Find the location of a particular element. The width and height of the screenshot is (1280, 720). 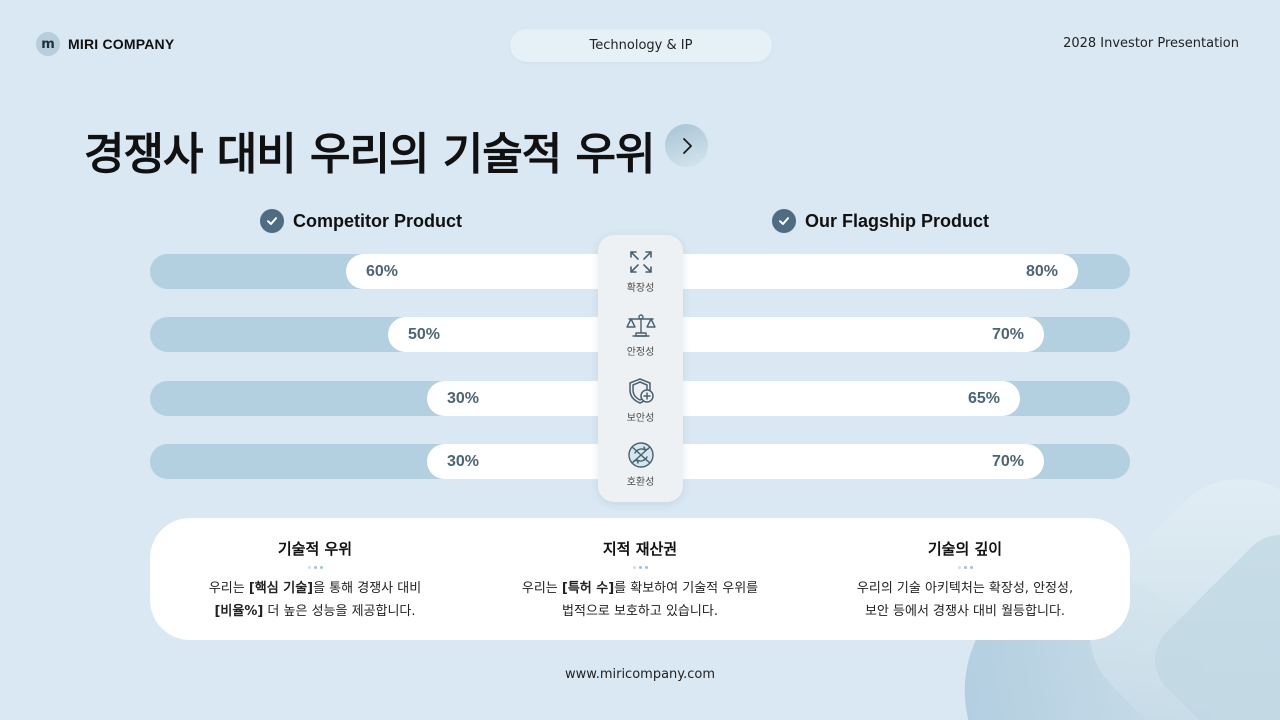

company-name: MIRI COMPANY is located at coordinates (121, 44).